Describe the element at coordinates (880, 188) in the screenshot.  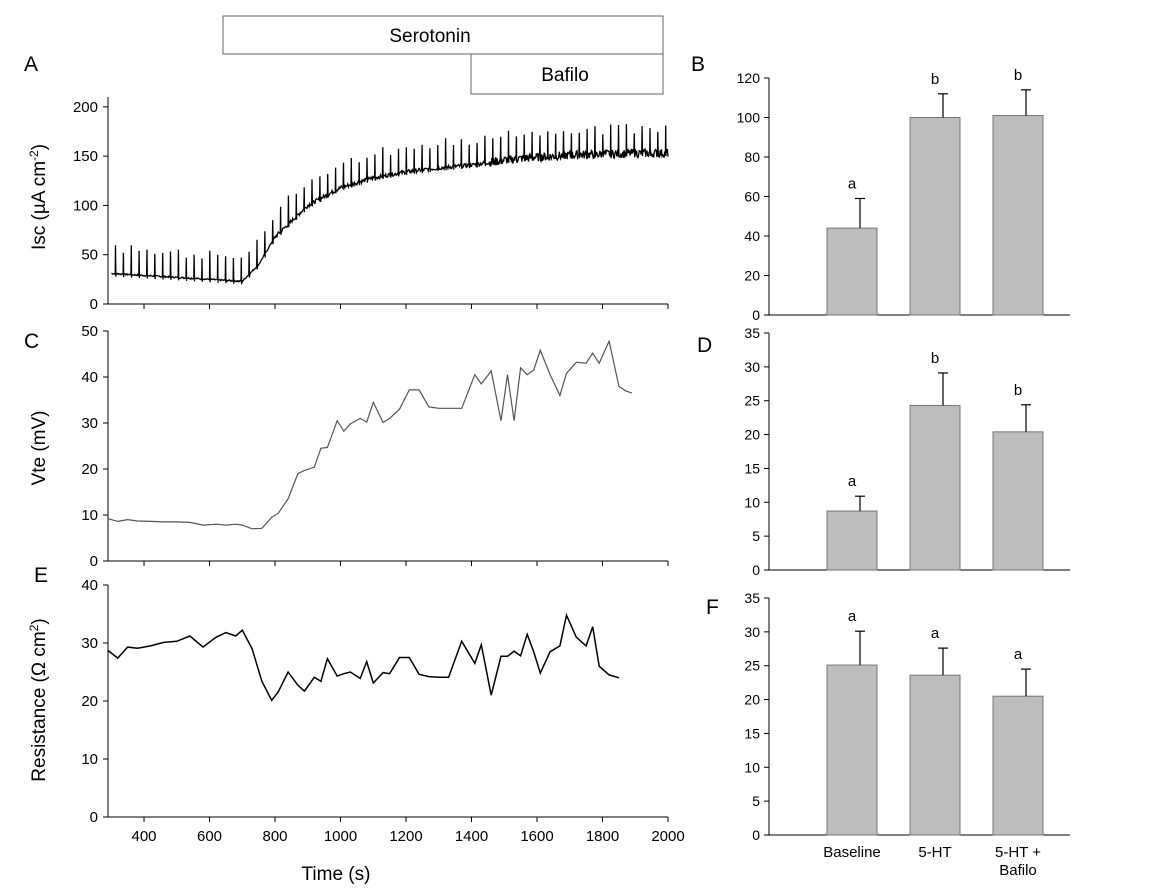
I see `panel-b: B 0 20 40 60 80 100 120 a b b` at that location.